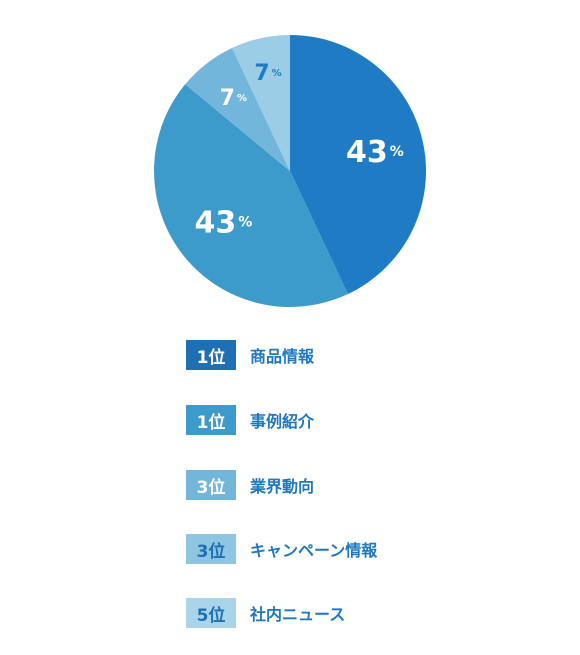  What do you see at coordinates (211, 613) in the screenshot?
I see `rank-badge: 5位` at bounding box center [211, 613].